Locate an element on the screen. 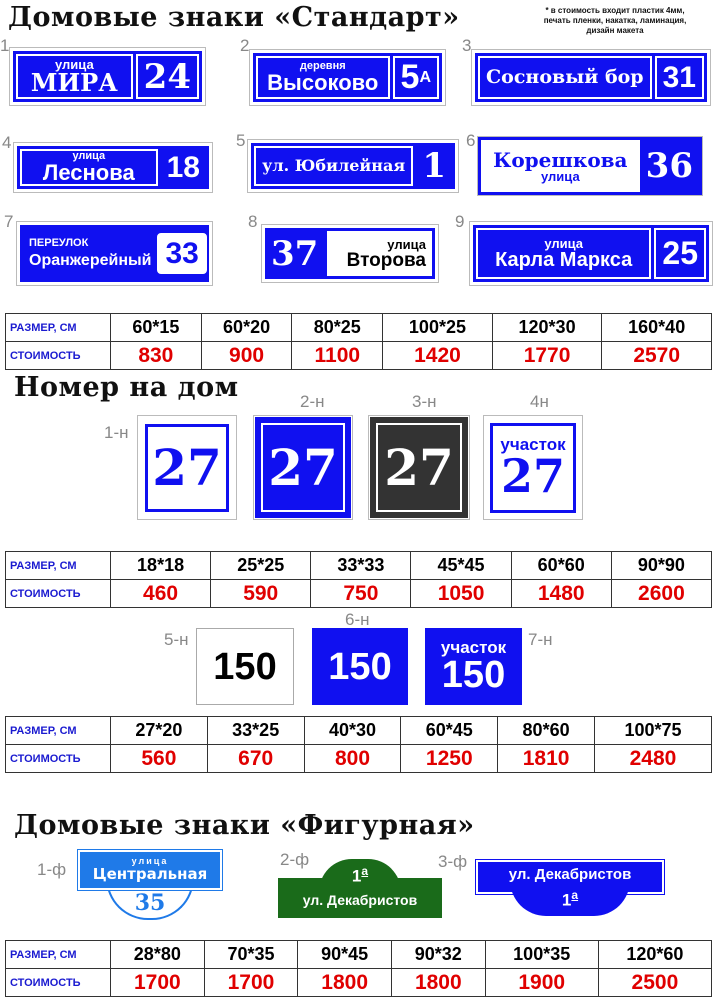  sign-name: Второва is located at coordinates (386, 260).